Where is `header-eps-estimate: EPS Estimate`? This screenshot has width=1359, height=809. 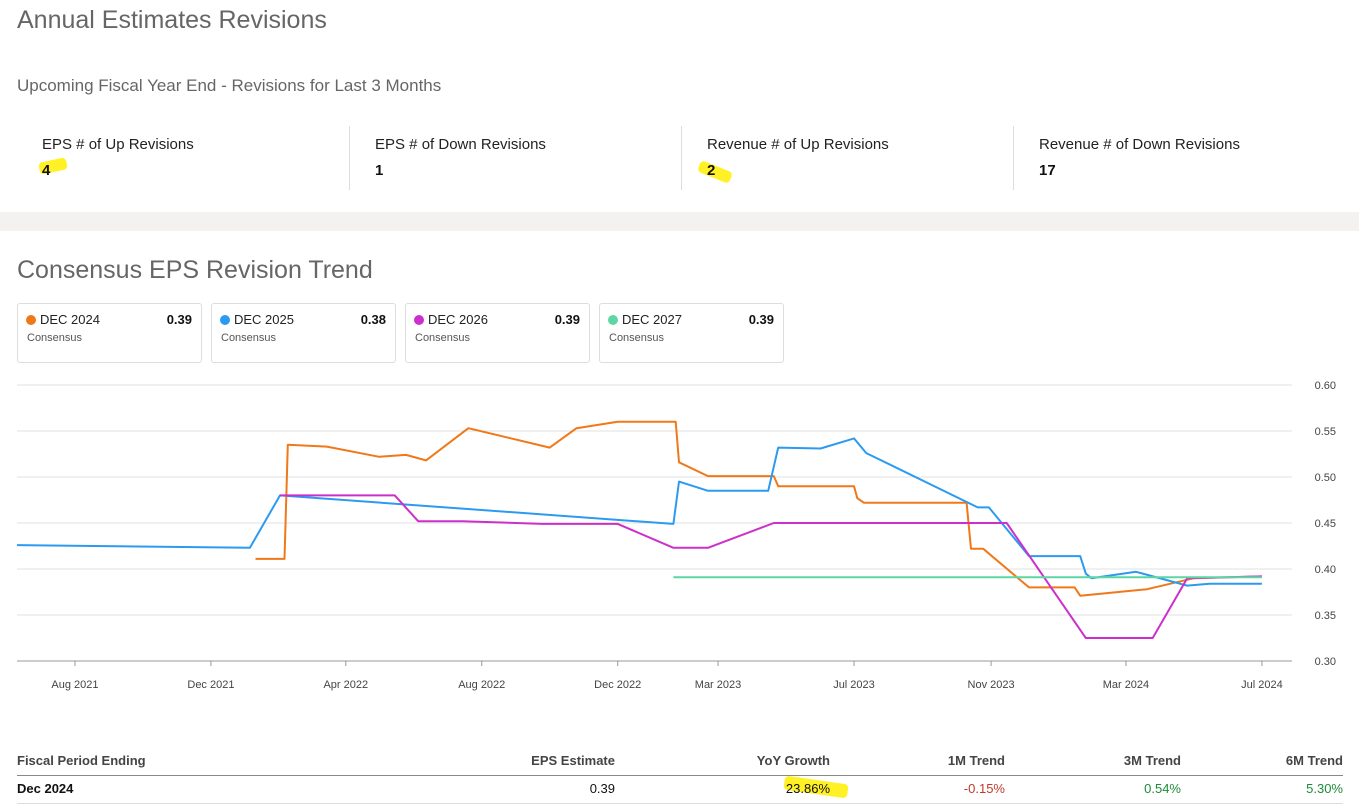
header-eps-estimate: EPS Estimate is located at coordinates (573, 760).